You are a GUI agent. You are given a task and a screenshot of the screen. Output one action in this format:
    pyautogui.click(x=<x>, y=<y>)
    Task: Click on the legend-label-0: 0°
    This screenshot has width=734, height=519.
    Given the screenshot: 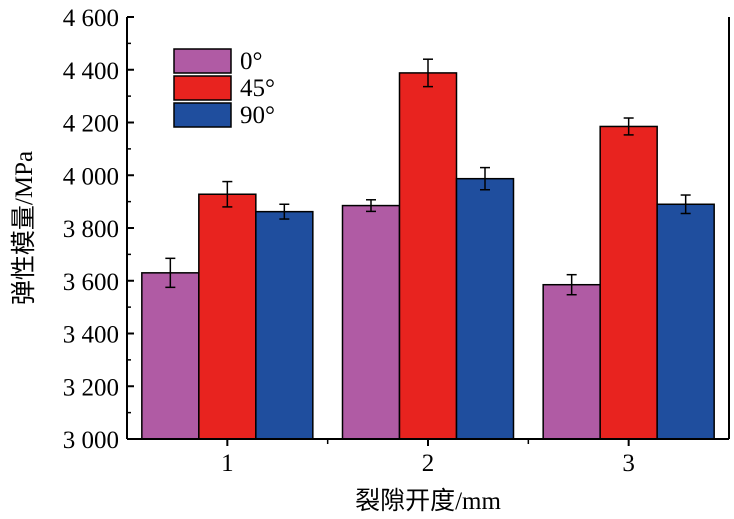 What is the action you would take?
    pyautogui.click(x=251, y=61)
    